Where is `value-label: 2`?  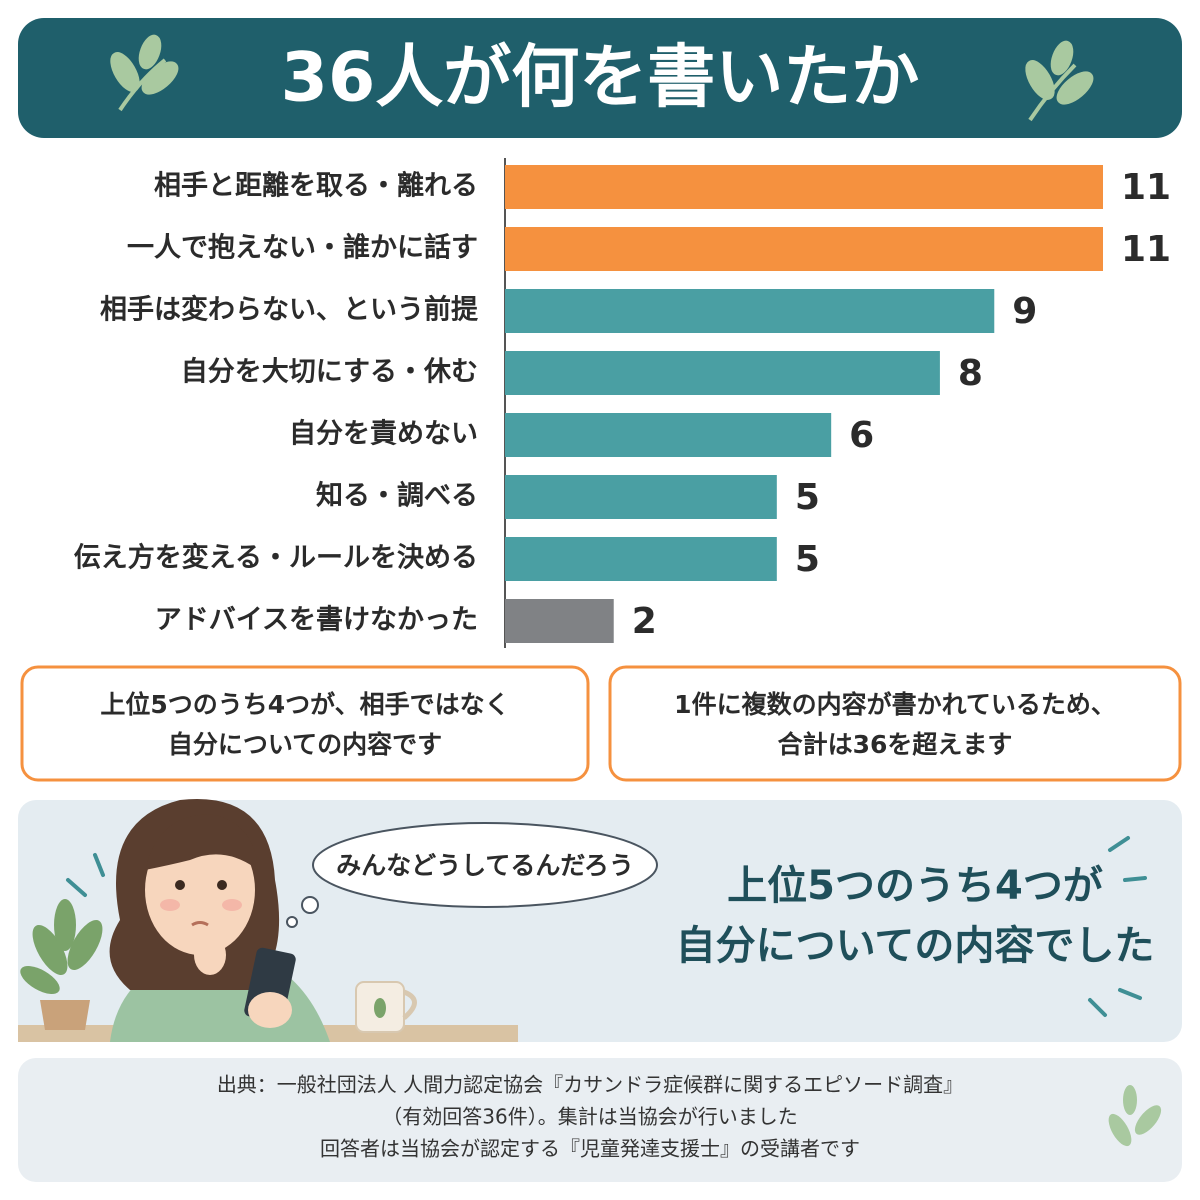
value-label: 2 is located at coordinates (644, 621).